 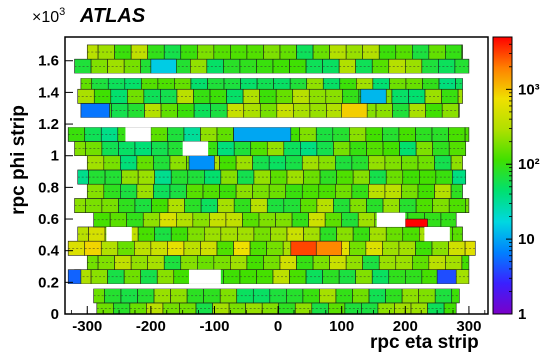 What do you see at coordinates (112, 16) in the screenshot?
I see `experiment-label: ATLAS` at bounding box center [112, 16].